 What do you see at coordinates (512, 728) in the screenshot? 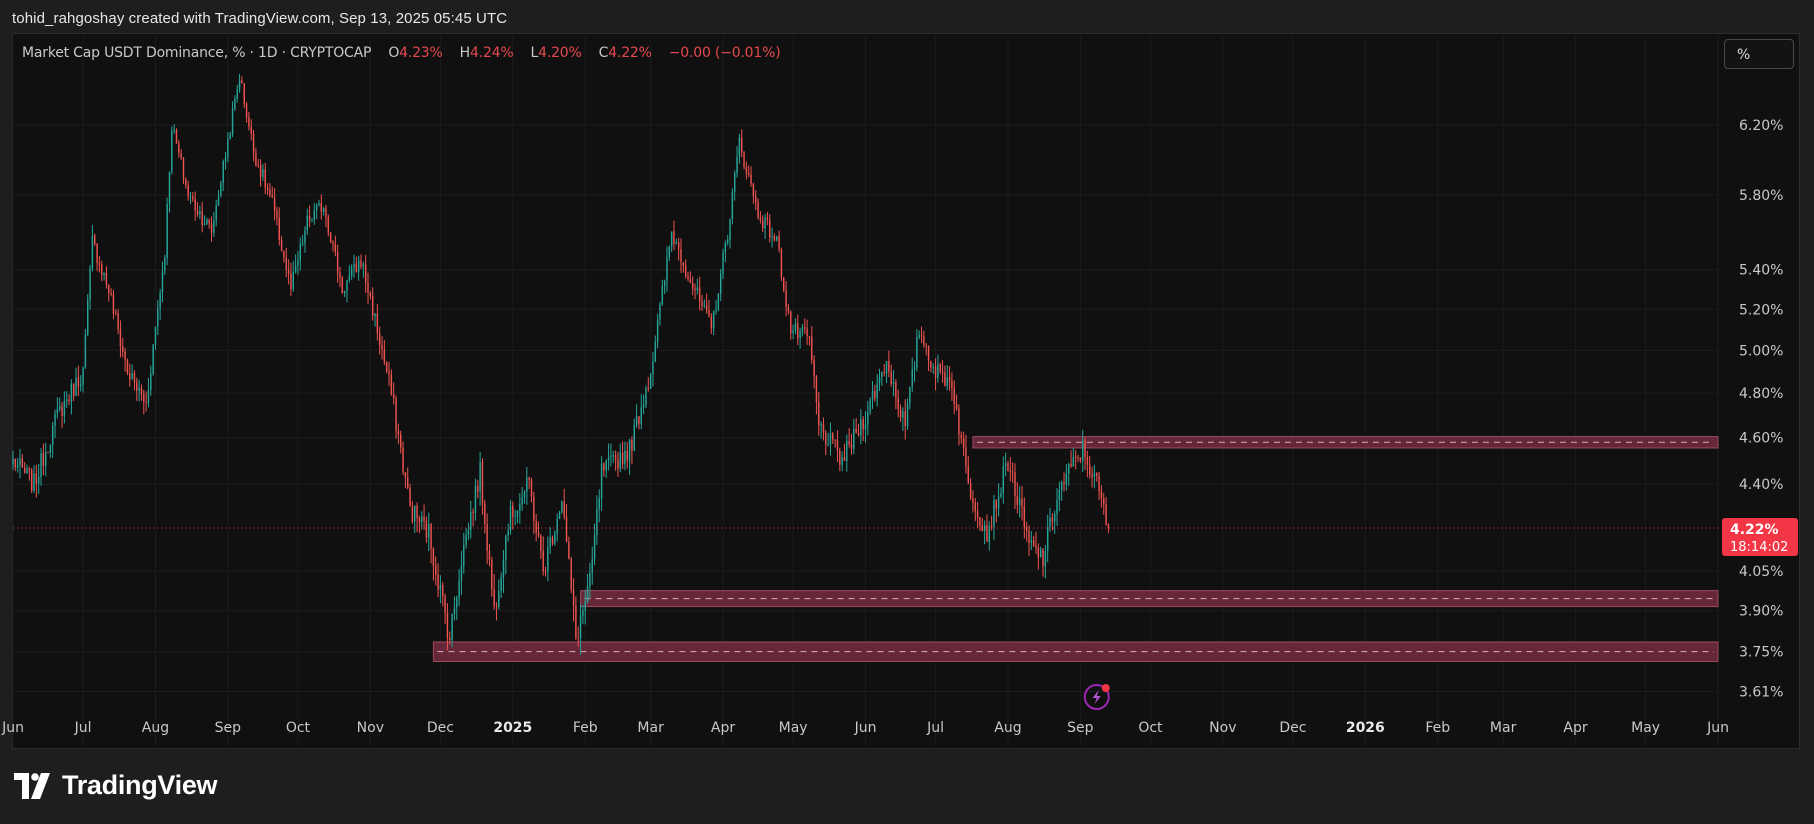
I see `x-axis-tick-label: 2025` at bounding box center [512, 728].